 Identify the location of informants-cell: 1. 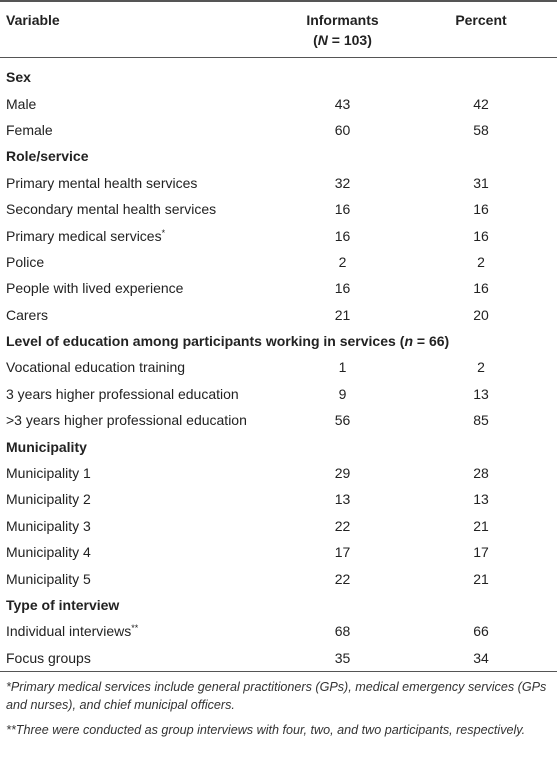
(342, 367).